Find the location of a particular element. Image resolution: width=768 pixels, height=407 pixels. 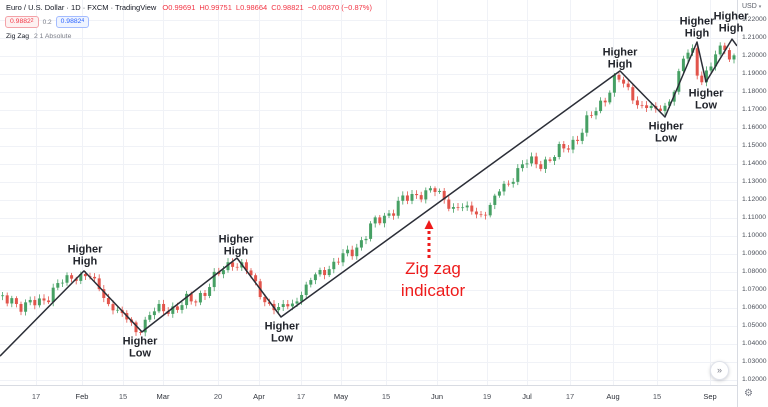

time-tick: Sep is located at coordinates (710, 396).